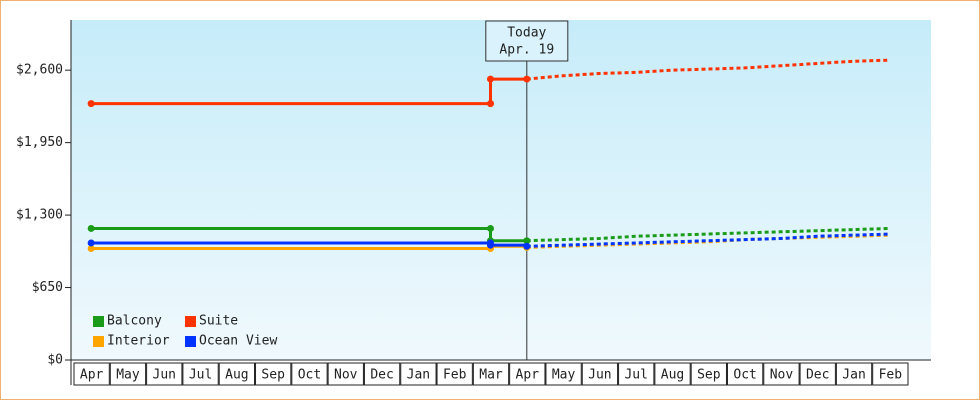 Image resolution: width=980 pixels, height=400 pixels. What do you see at coordinates (526, 33) in the screenshot?
I see `today-title: Today` at bounding box center [526, 33].